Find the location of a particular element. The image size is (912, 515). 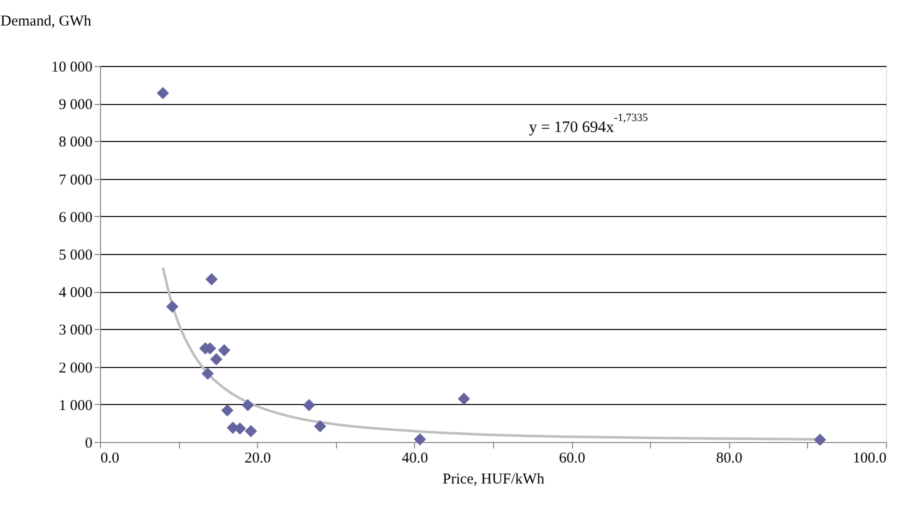

x-tick-label: 0.0 is located at coordinates (110, 458).